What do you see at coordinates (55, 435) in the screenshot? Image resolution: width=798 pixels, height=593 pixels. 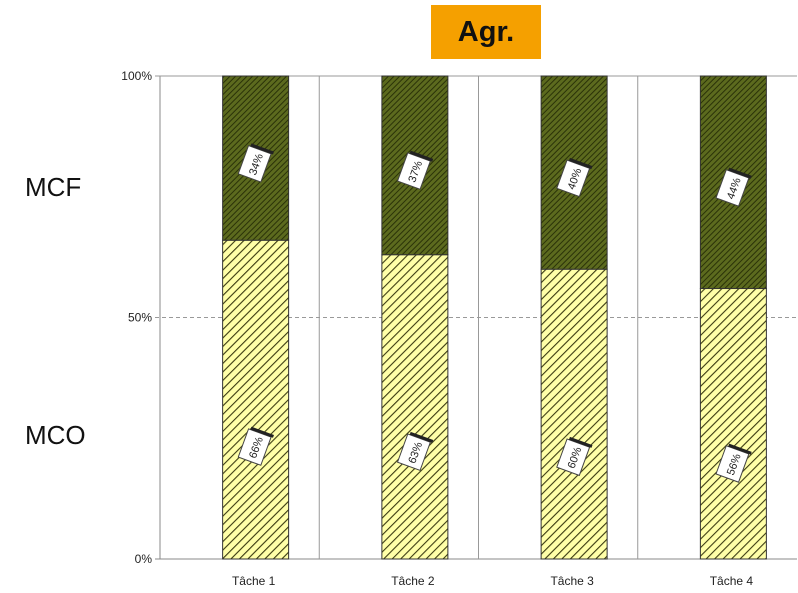 I see `mco-side-label: MCO` at bounding box center [55, 435].